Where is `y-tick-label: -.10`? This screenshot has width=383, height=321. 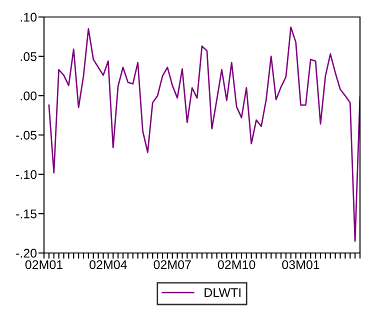
y-tick-label: -.10 is located at coordinates (26, 174).